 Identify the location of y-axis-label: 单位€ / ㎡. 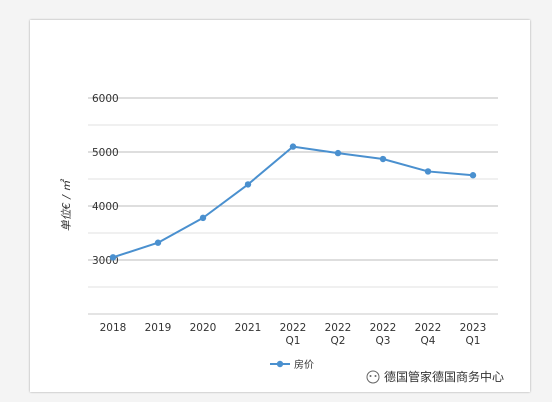
(66, 205).